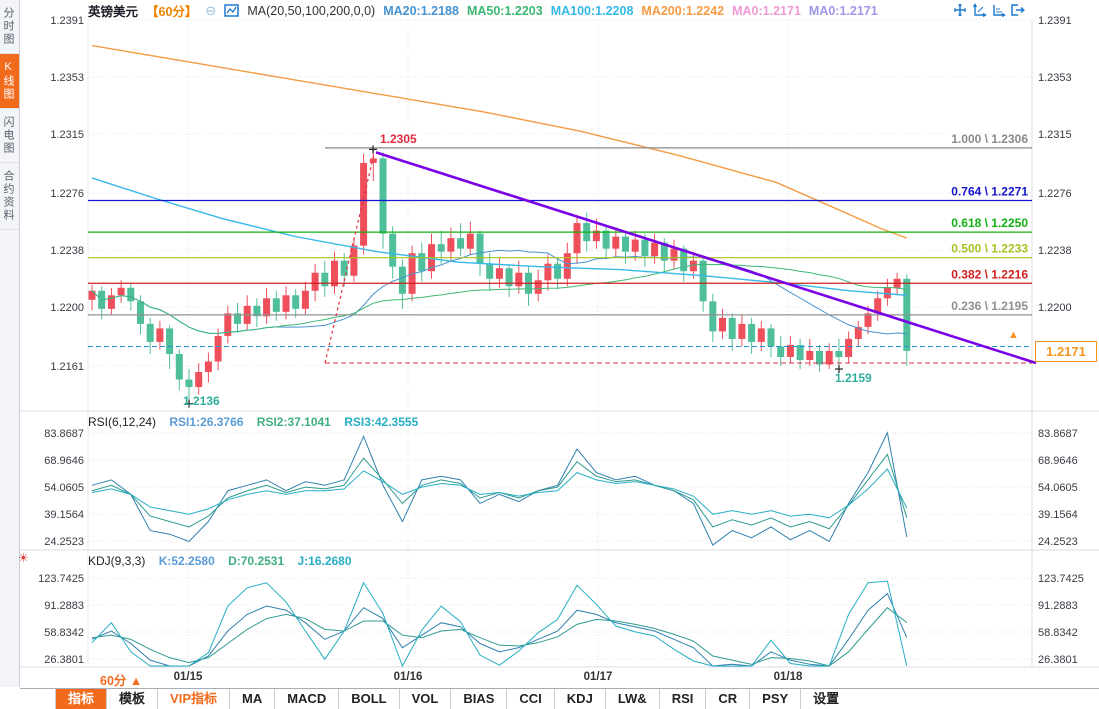  I want to click on rsi1-value: RSI1:26.3766, so click(206, 422).